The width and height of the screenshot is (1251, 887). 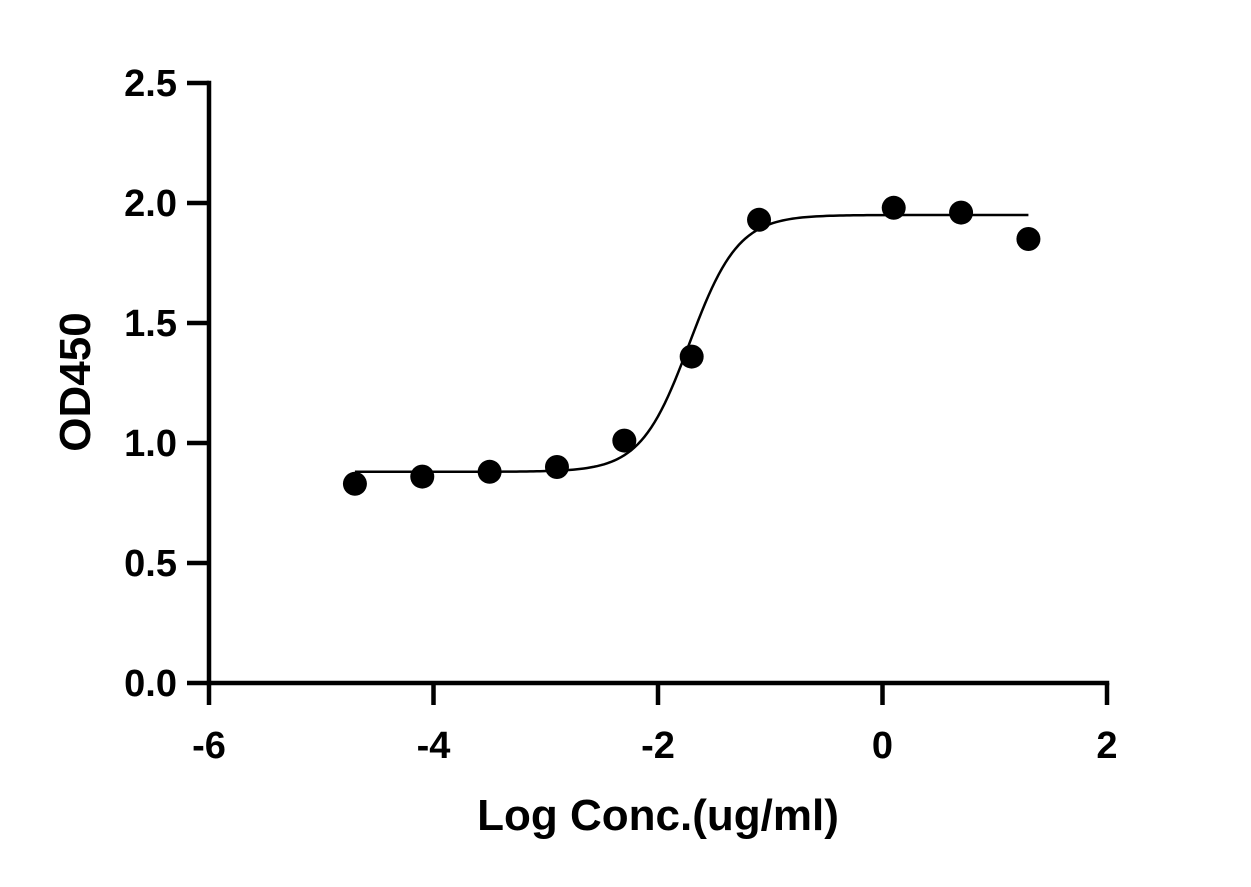 What do you see at coordinates (434, 746) in the screenshot?
I see `x-tick-label: -4` at bounding box center [434, 746].